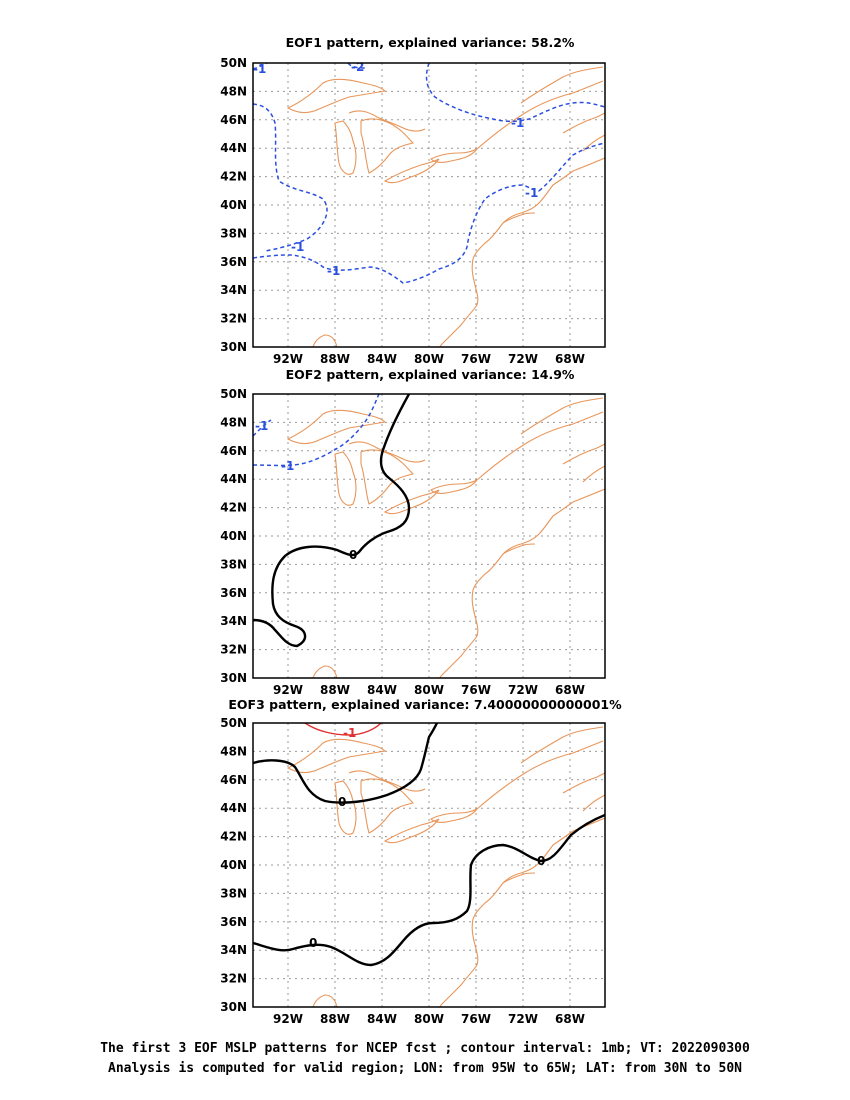 The width and height of the screenshot is (850, 1100). I want to click on eof3-lat-tick: 44N, so click(233, 808).